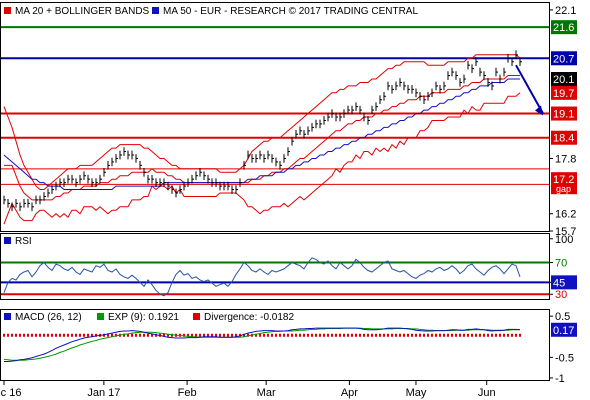 This screenshot has height=400, width=590. What do you see at coordinates (565, 11) in the screenshot?
I see `price-tick-label: 22.1` at bounding box center [565, 11].